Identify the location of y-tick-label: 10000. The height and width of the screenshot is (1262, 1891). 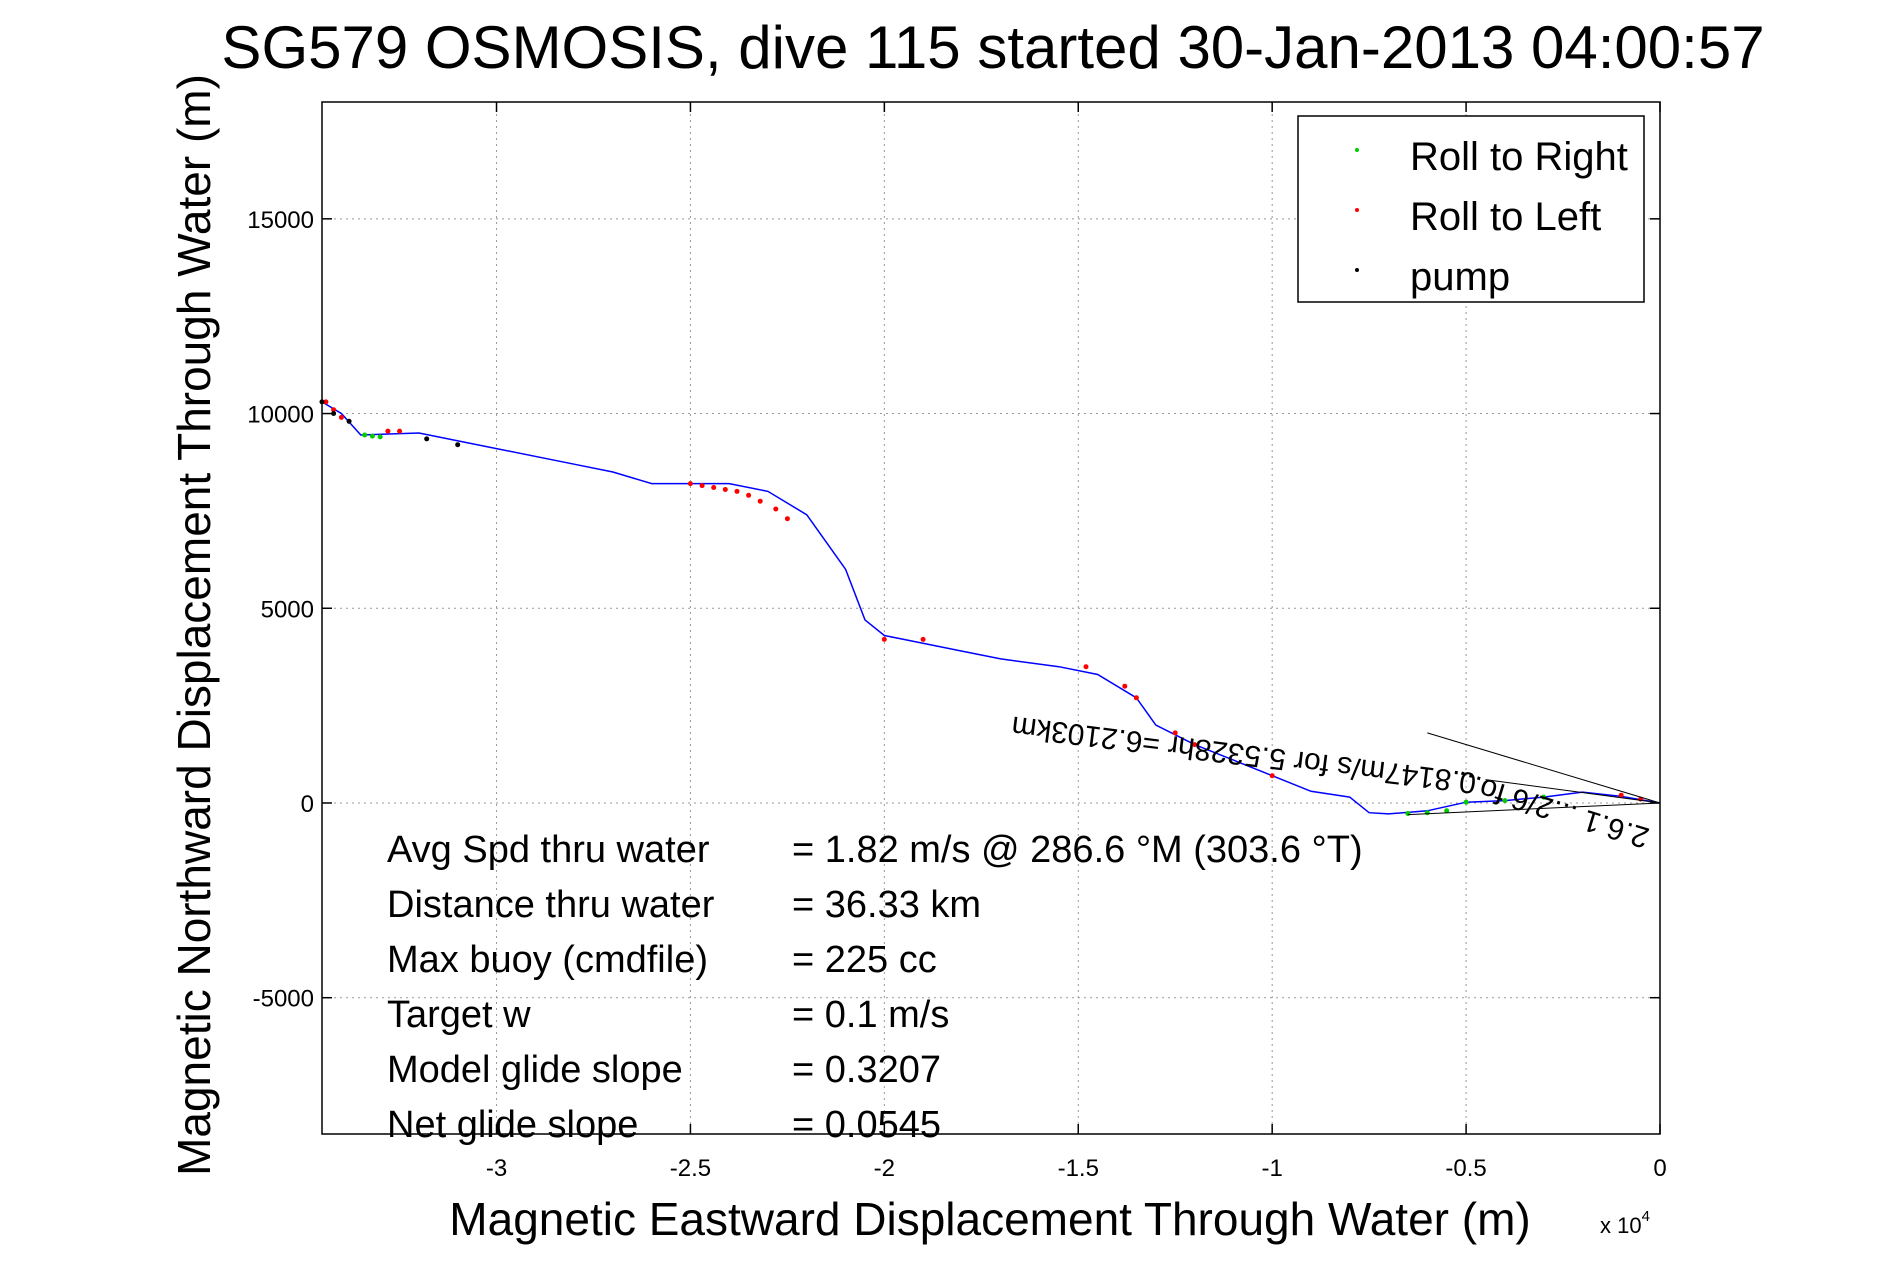
(280, 415).